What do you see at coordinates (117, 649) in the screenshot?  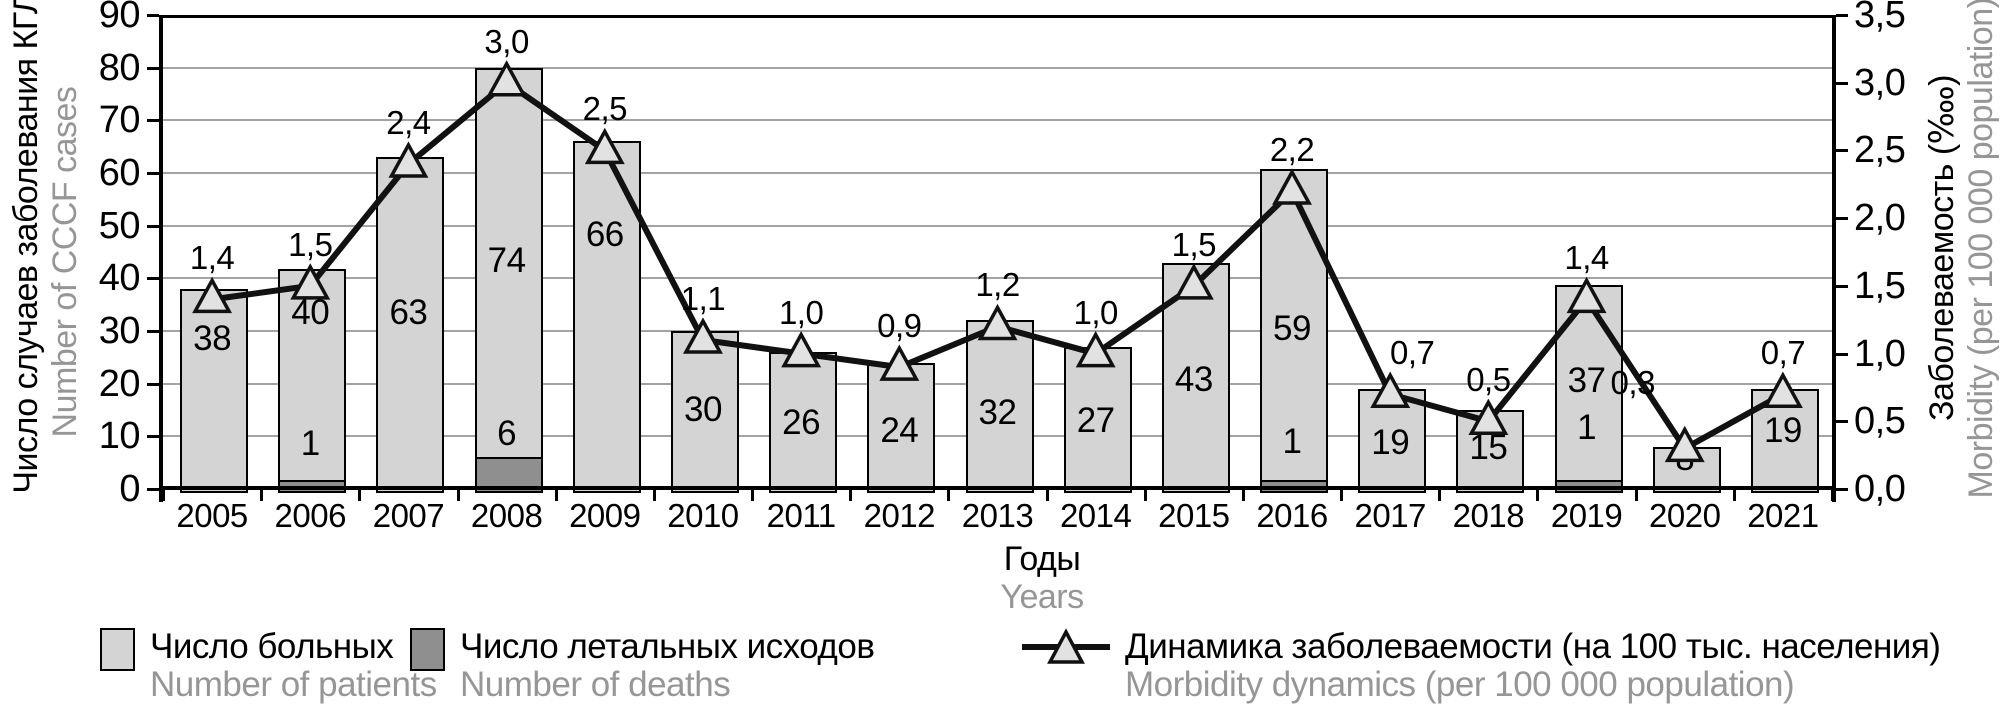 I see `legend-swatch-patients` at bounding box center [117, 649].